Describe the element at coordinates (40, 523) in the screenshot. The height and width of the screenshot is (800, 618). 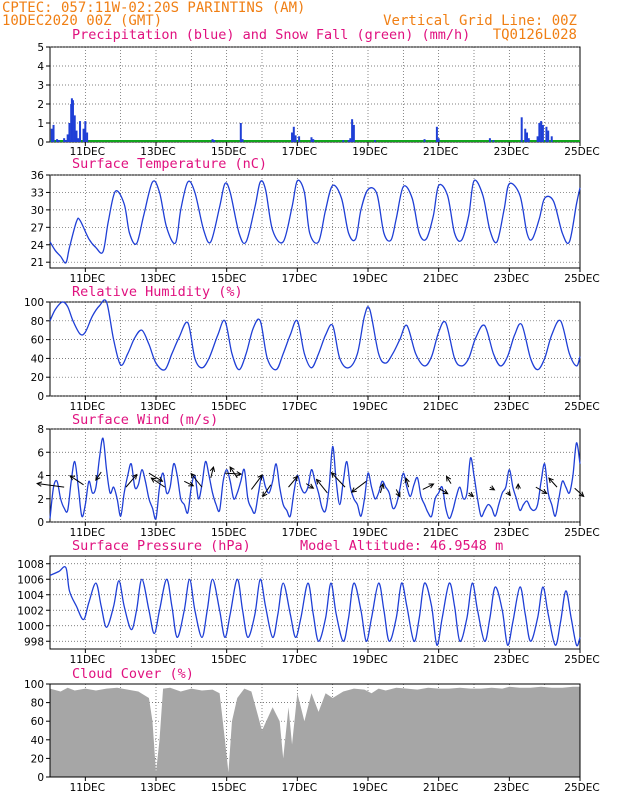
I see `wind-ytick-label: 0` at that location.